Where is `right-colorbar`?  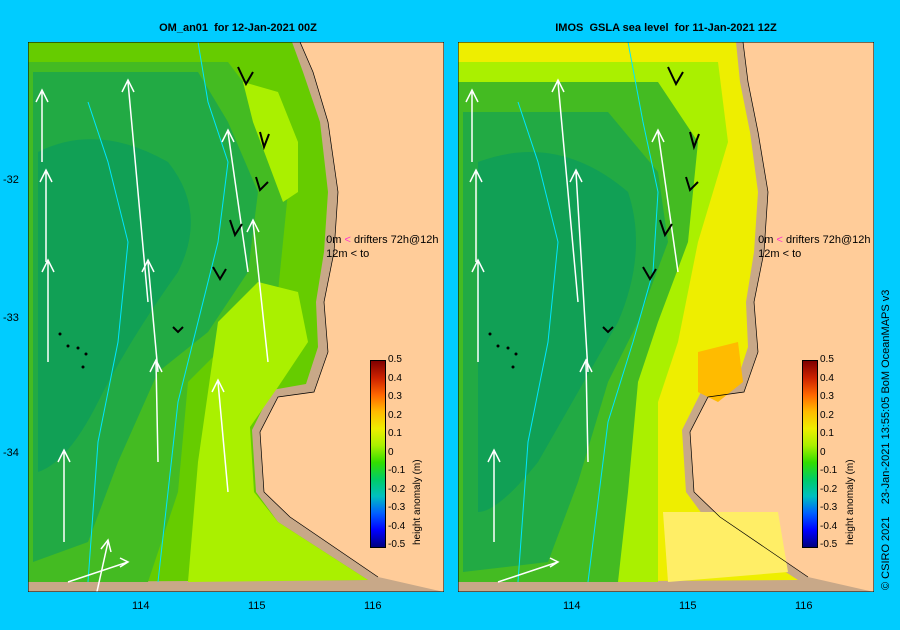 right-colorbar is located at coordinates (810, 454).